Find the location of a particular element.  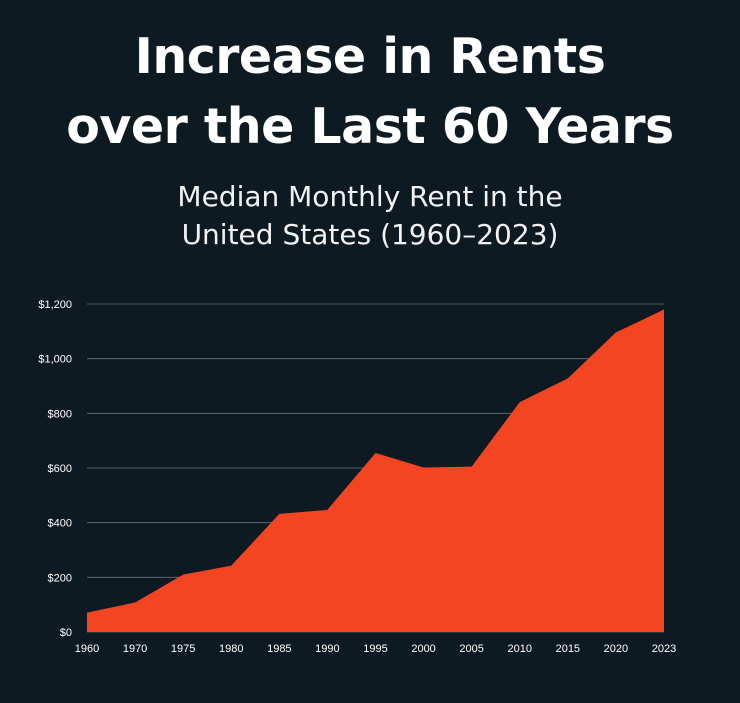

x-tick-label: 1990 is located at coordinates (327, 649).